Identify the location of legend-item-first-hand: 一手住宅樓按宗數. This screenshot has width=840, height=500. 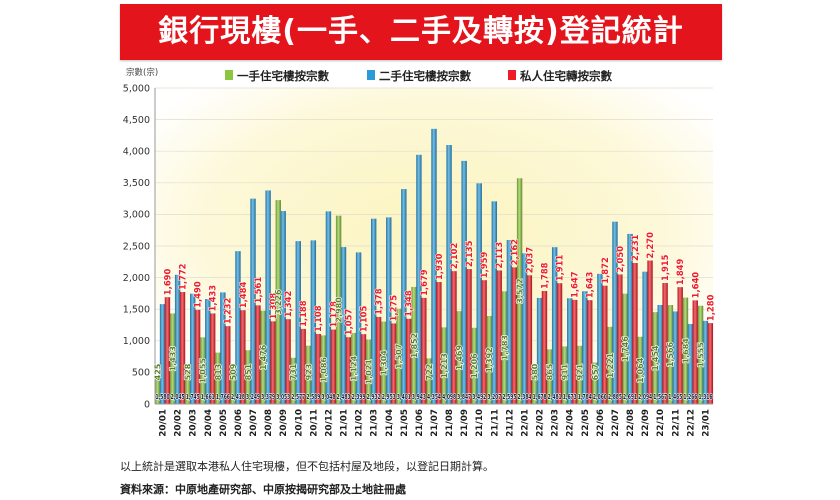
(277, 76).